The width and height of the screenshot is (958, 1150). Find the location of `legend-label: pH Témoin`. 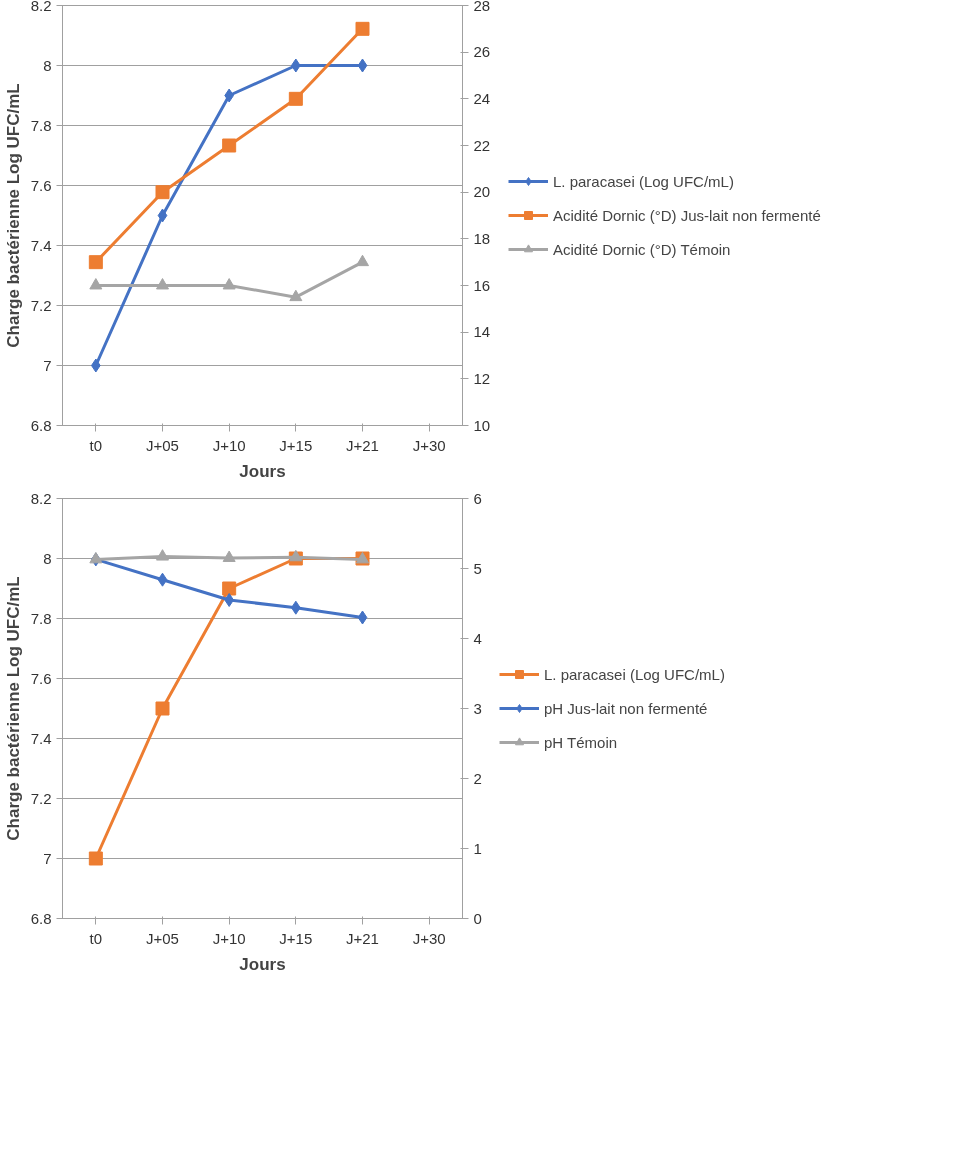

legend-label: pH Témoin is located at coordinates (581, 742).